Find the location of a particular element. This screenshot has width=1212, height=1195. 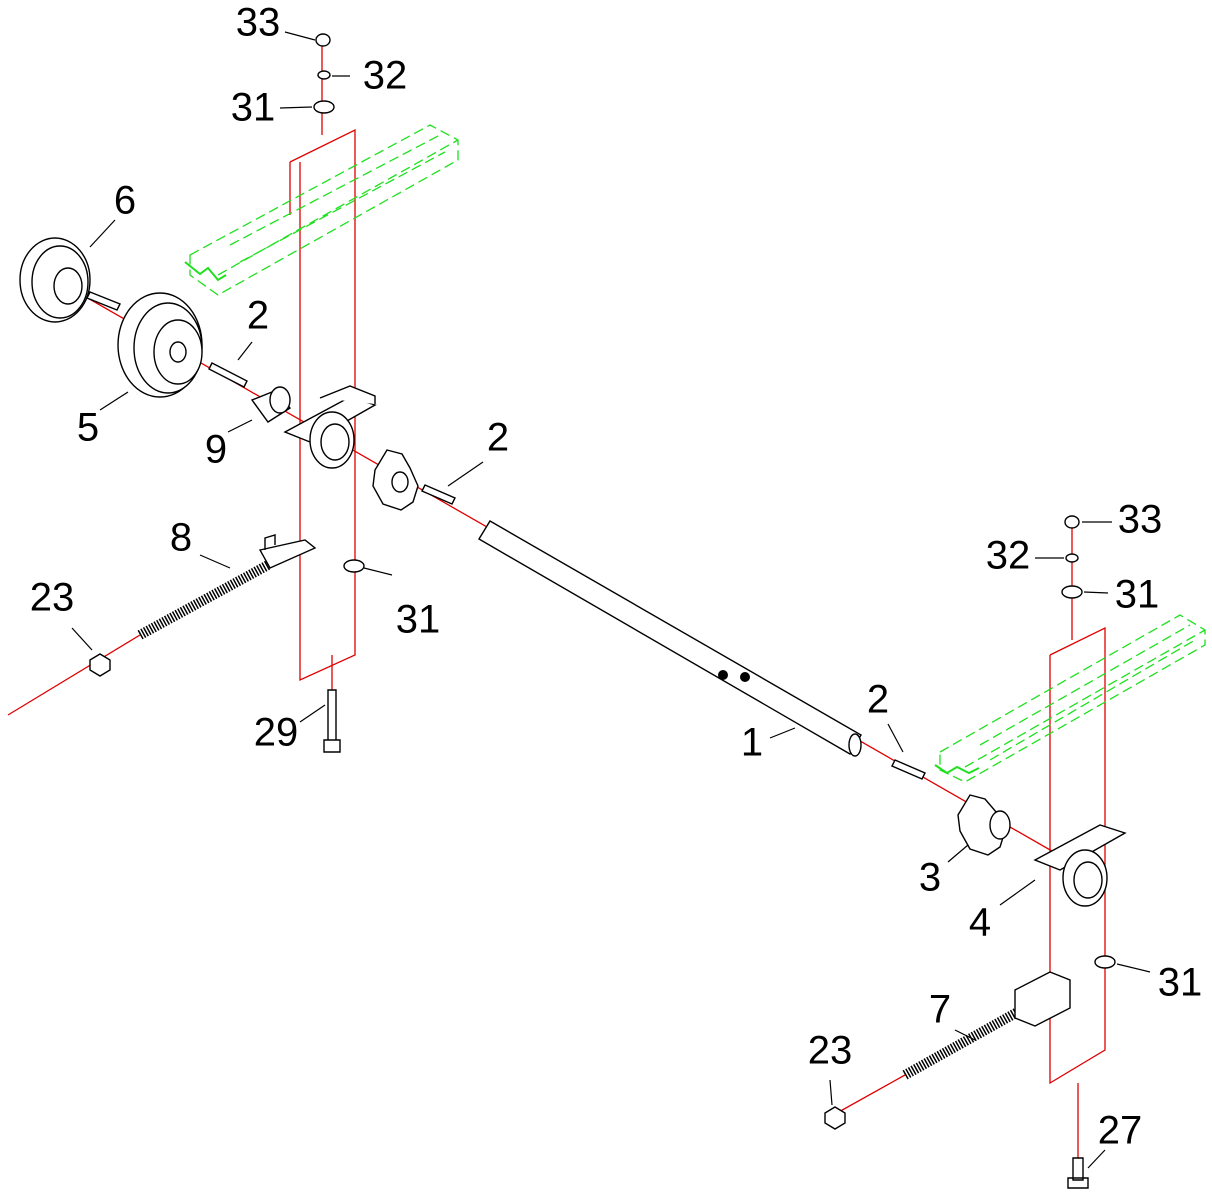

callout-number: 1 is located at coordinates (752, 743).